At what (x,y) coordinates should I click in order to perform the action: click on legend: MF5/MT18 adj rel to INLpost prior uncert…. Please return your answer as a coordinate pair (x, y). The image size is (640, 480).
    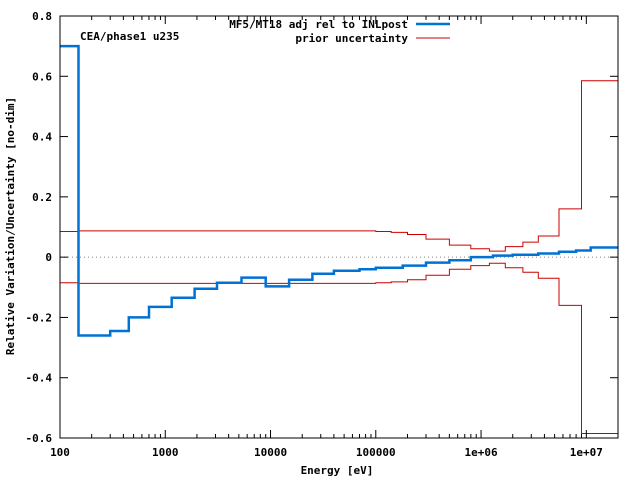
    Looking at the image, I should click on (339, 31).